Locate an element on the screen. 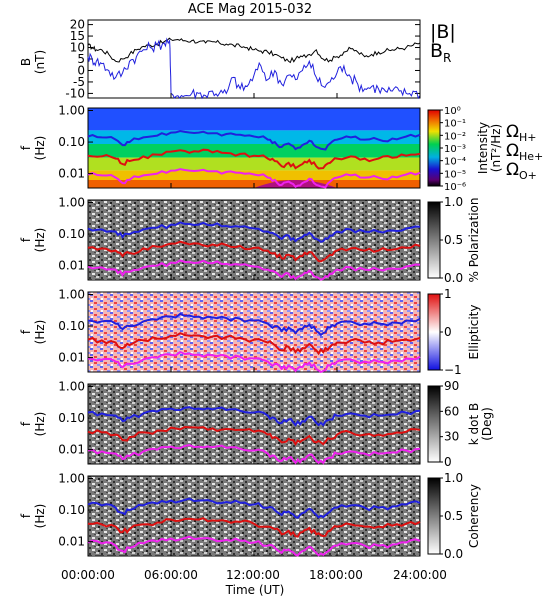 The height and width of the screenshot is (600, 550). kdotb-colorbar-unit: (Deg) is located at coordinates (487, 424).